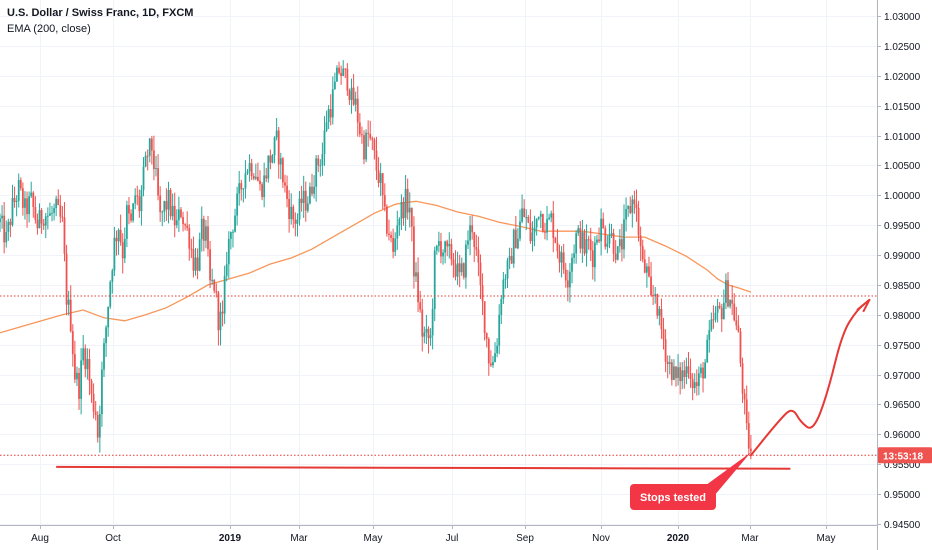 This screenshot has width=932, height=550. I want to click on price-tick-label: 0.97500, so click(902, 346).